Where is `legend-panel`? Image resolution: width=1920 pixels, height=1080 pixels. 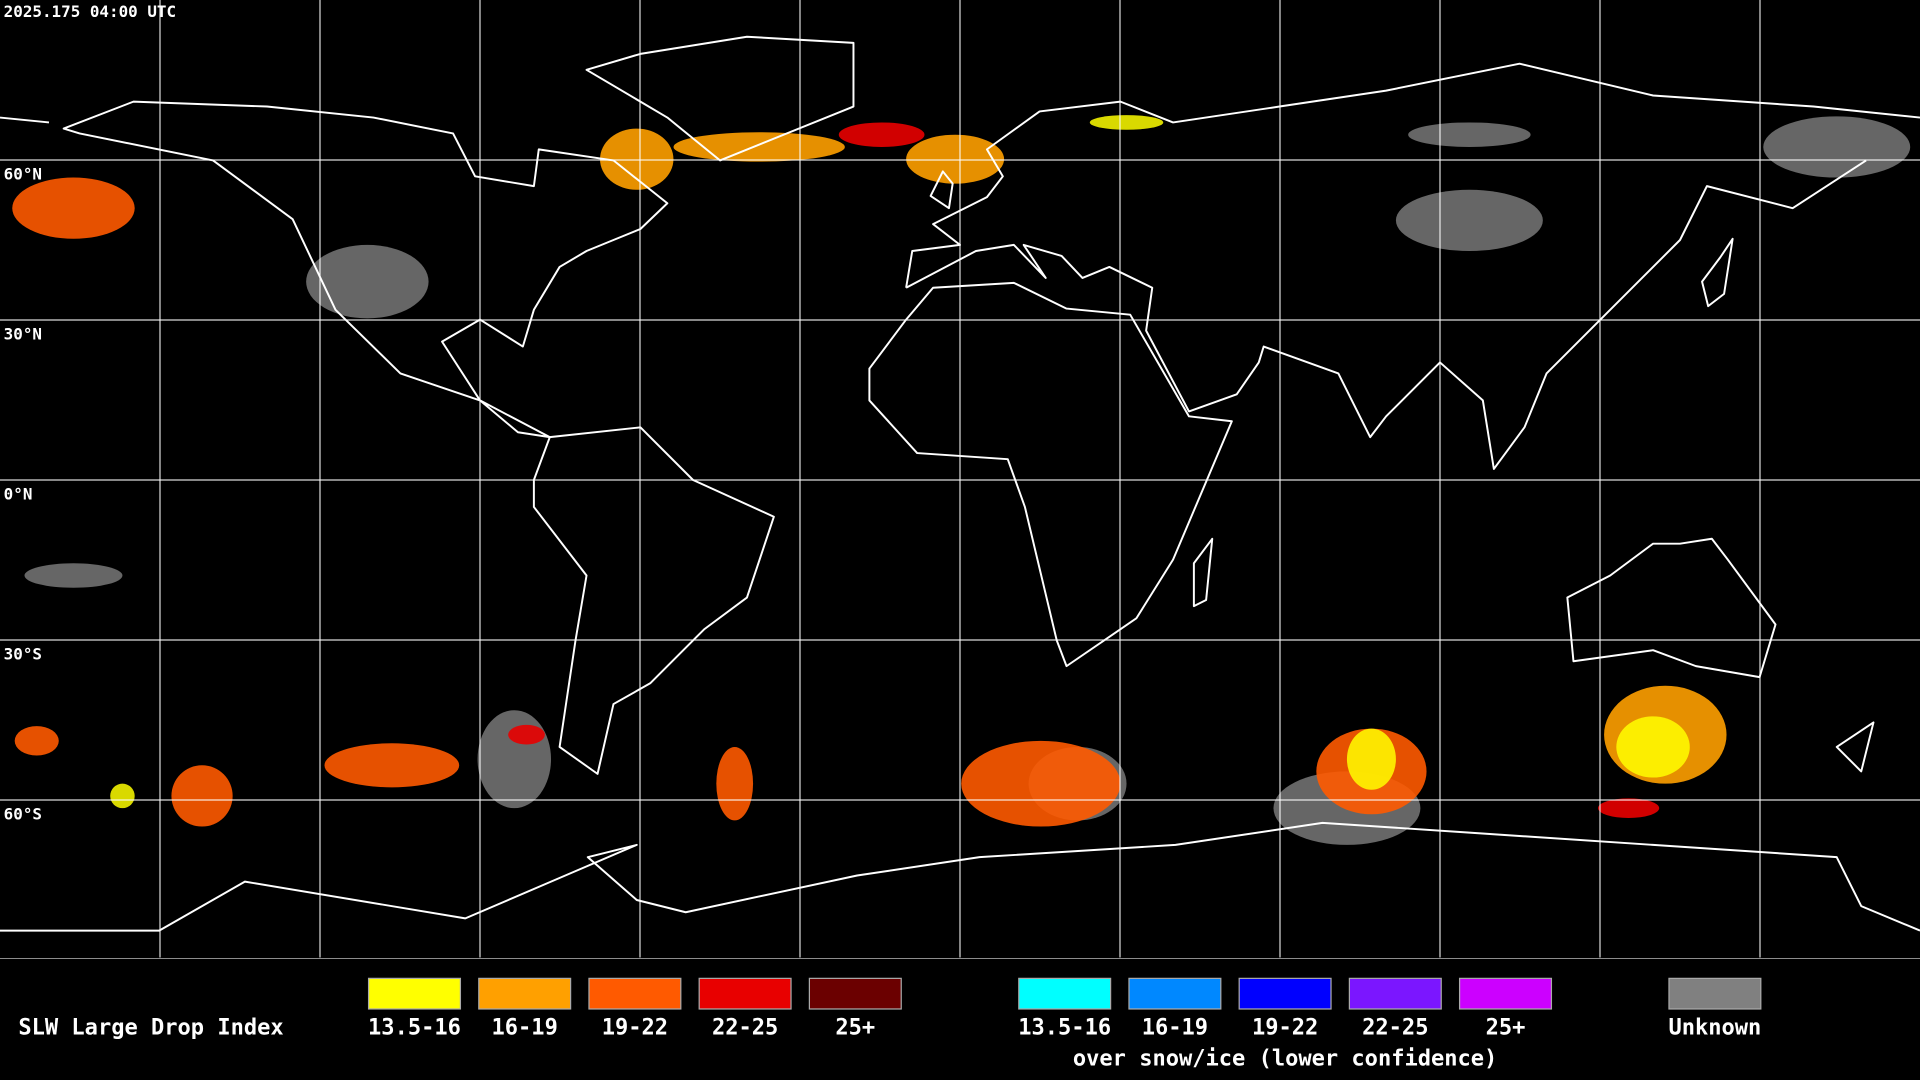
legend-panel is located at coordinates (960, 1019).